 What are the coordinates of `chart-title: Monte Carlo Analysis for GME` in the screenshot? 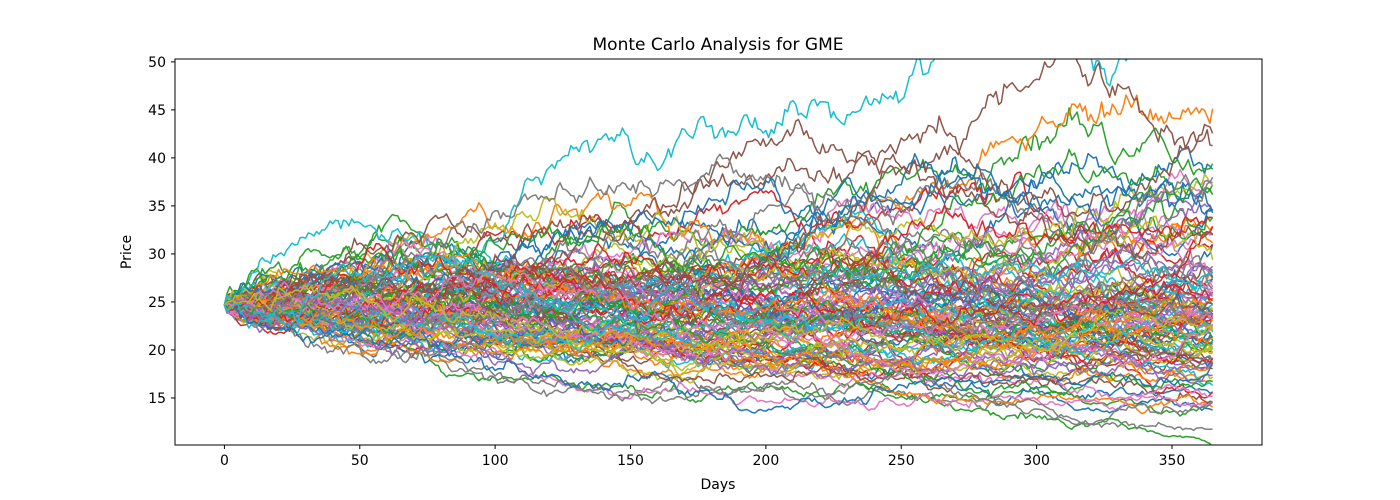 It's located at (718, 45).